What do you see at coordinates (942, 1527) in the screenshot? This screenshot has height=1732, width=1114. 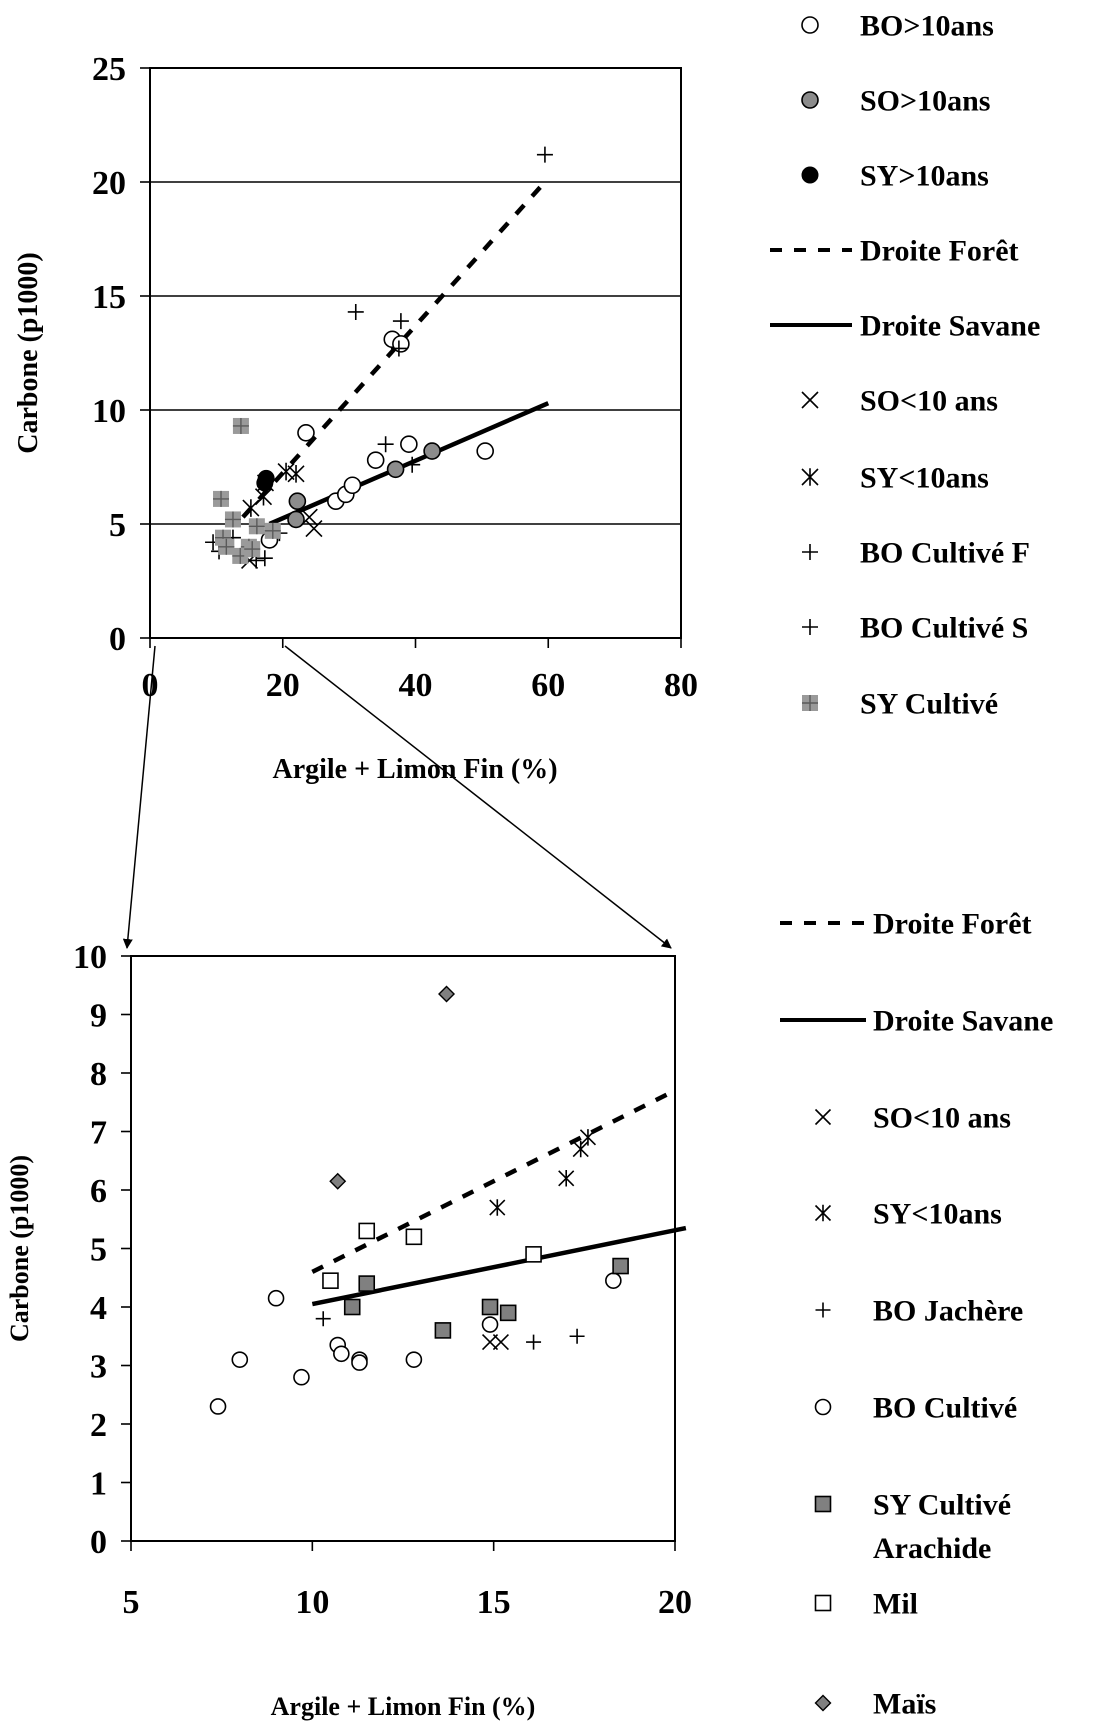 I see `legend-label-sy-cultive-arachide: SY Cultivé Arachide` at bounding box center [942, 1527].